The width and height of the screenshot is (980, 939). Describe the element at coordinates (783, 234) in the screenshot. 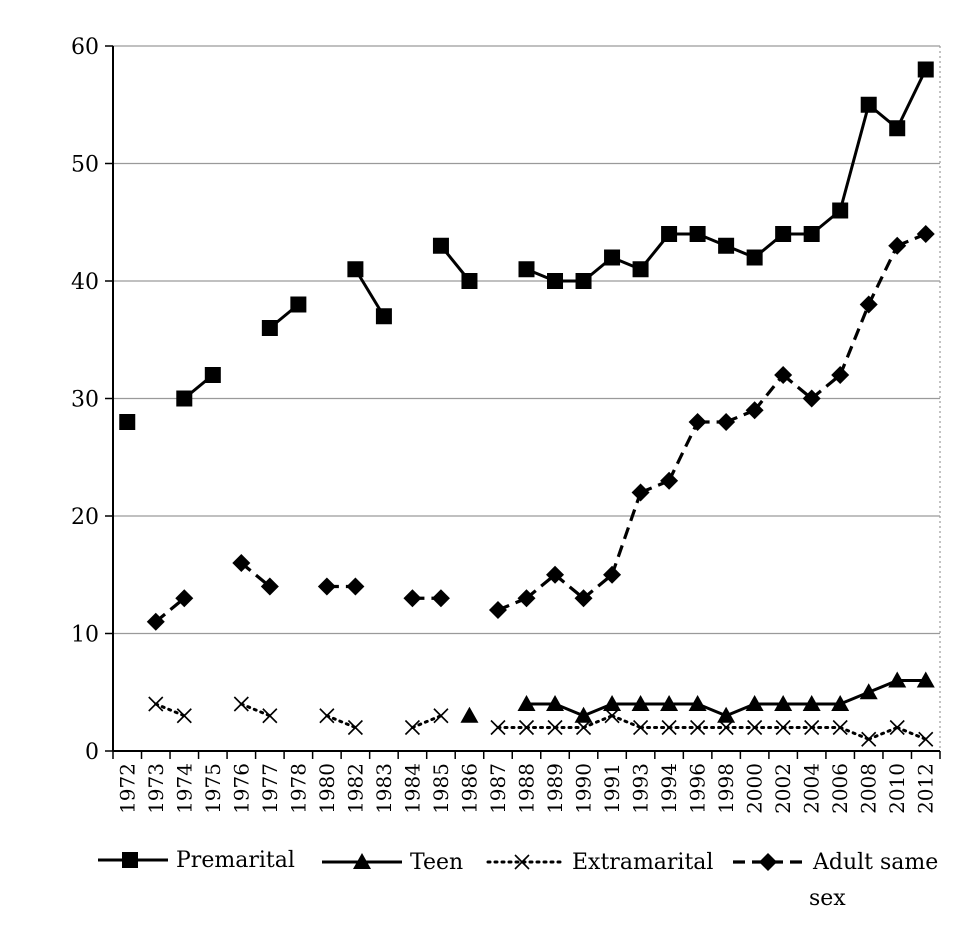

I see `premarital-point-2002` at that location.